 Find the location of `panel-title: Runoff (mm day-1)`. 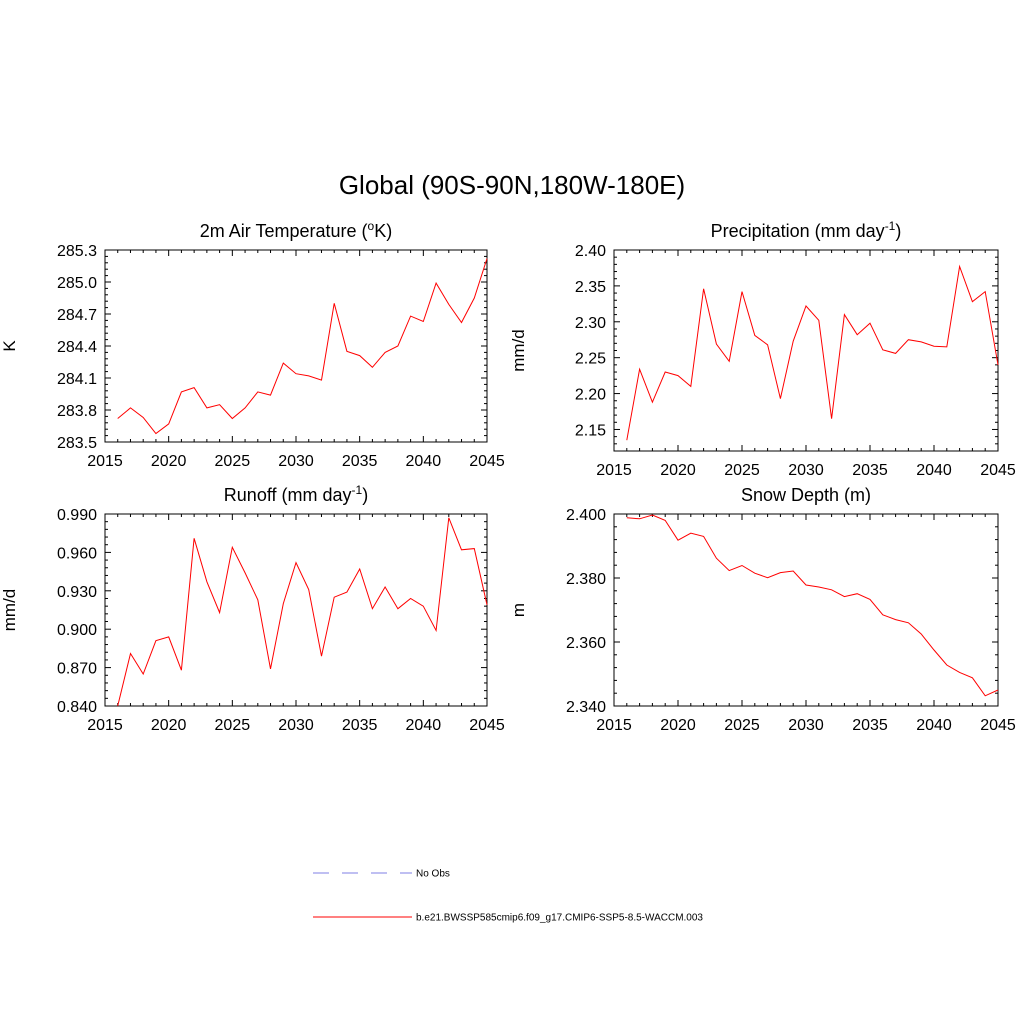

panel-title: Runoff (mm day-1) is located at coordinates (296, 494).